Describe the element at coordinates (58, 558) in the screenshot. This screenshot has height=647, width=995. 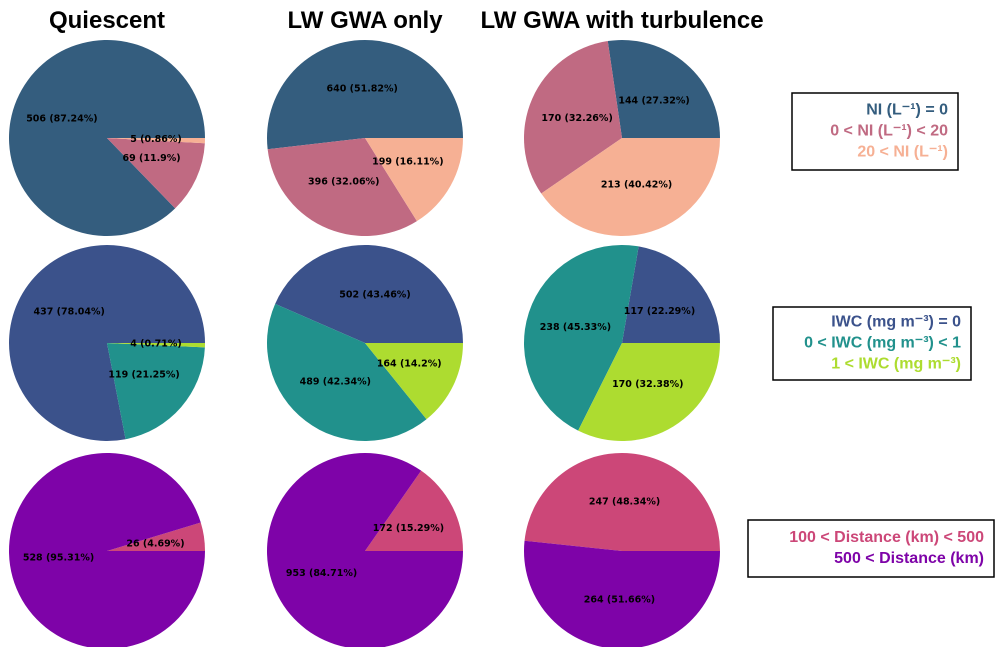
I see `value-label: 528 (95.31%)` at that location.